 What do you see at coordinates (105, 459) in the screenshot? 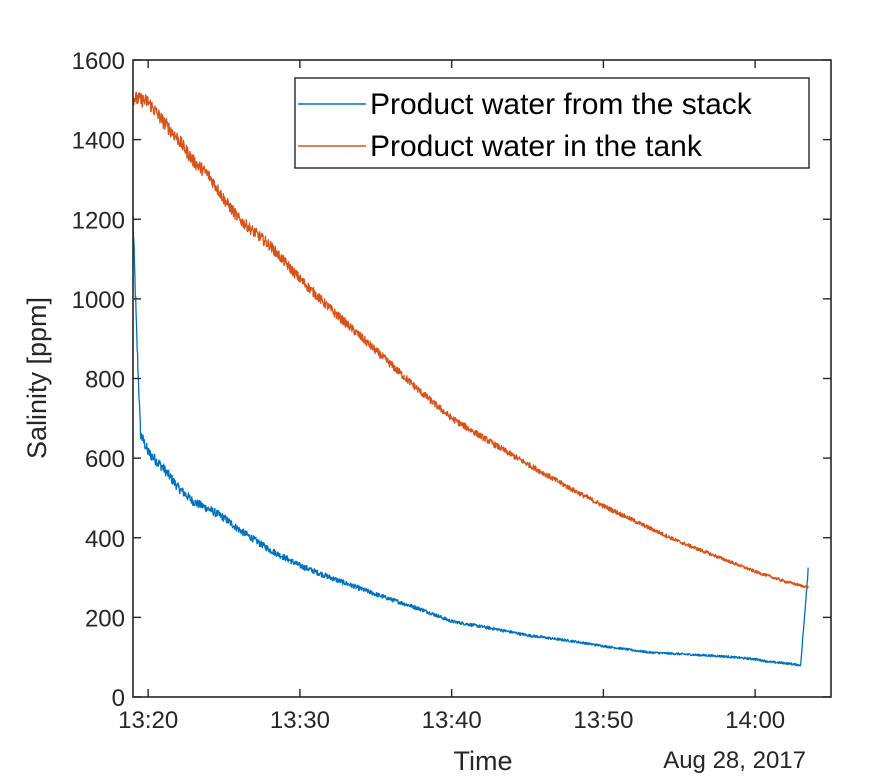
I see `y-tick-label: 600` at bounding box center [105, 459].